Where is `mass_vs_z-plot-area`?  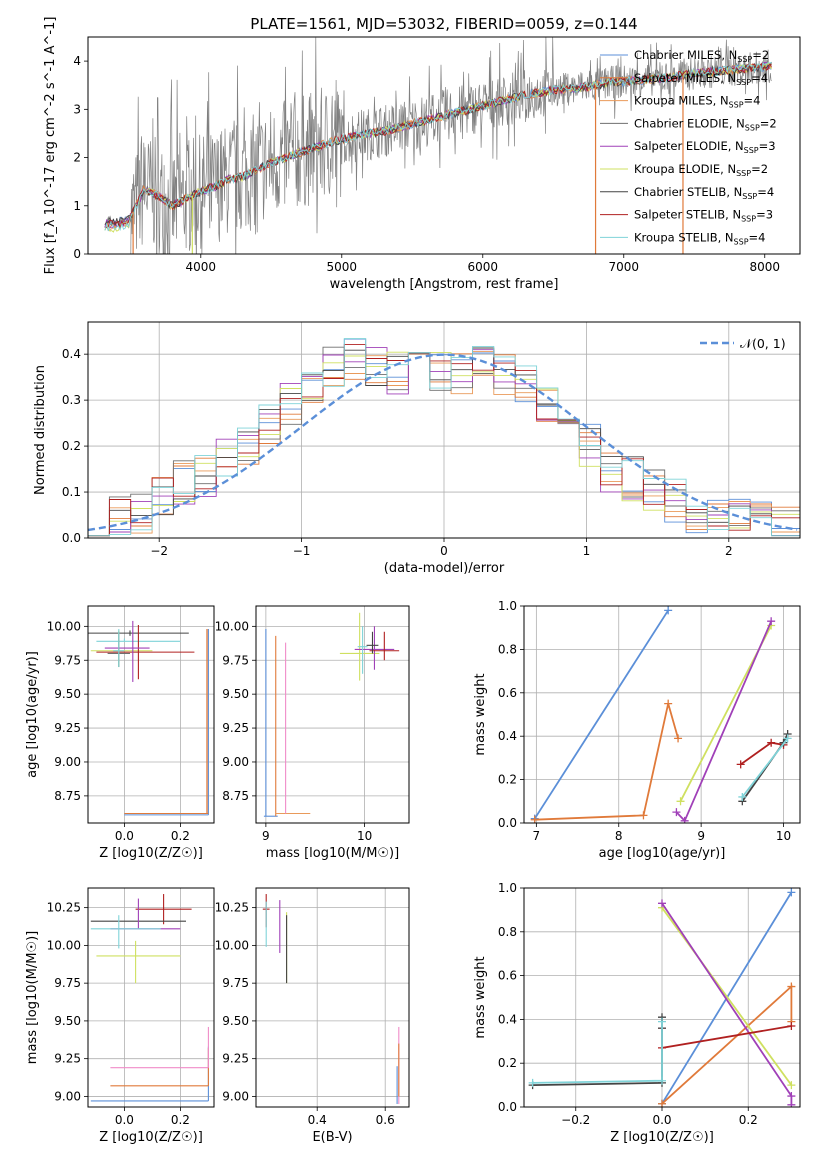 mass_vs_z-plot-area is located at coordinates (149, 998).